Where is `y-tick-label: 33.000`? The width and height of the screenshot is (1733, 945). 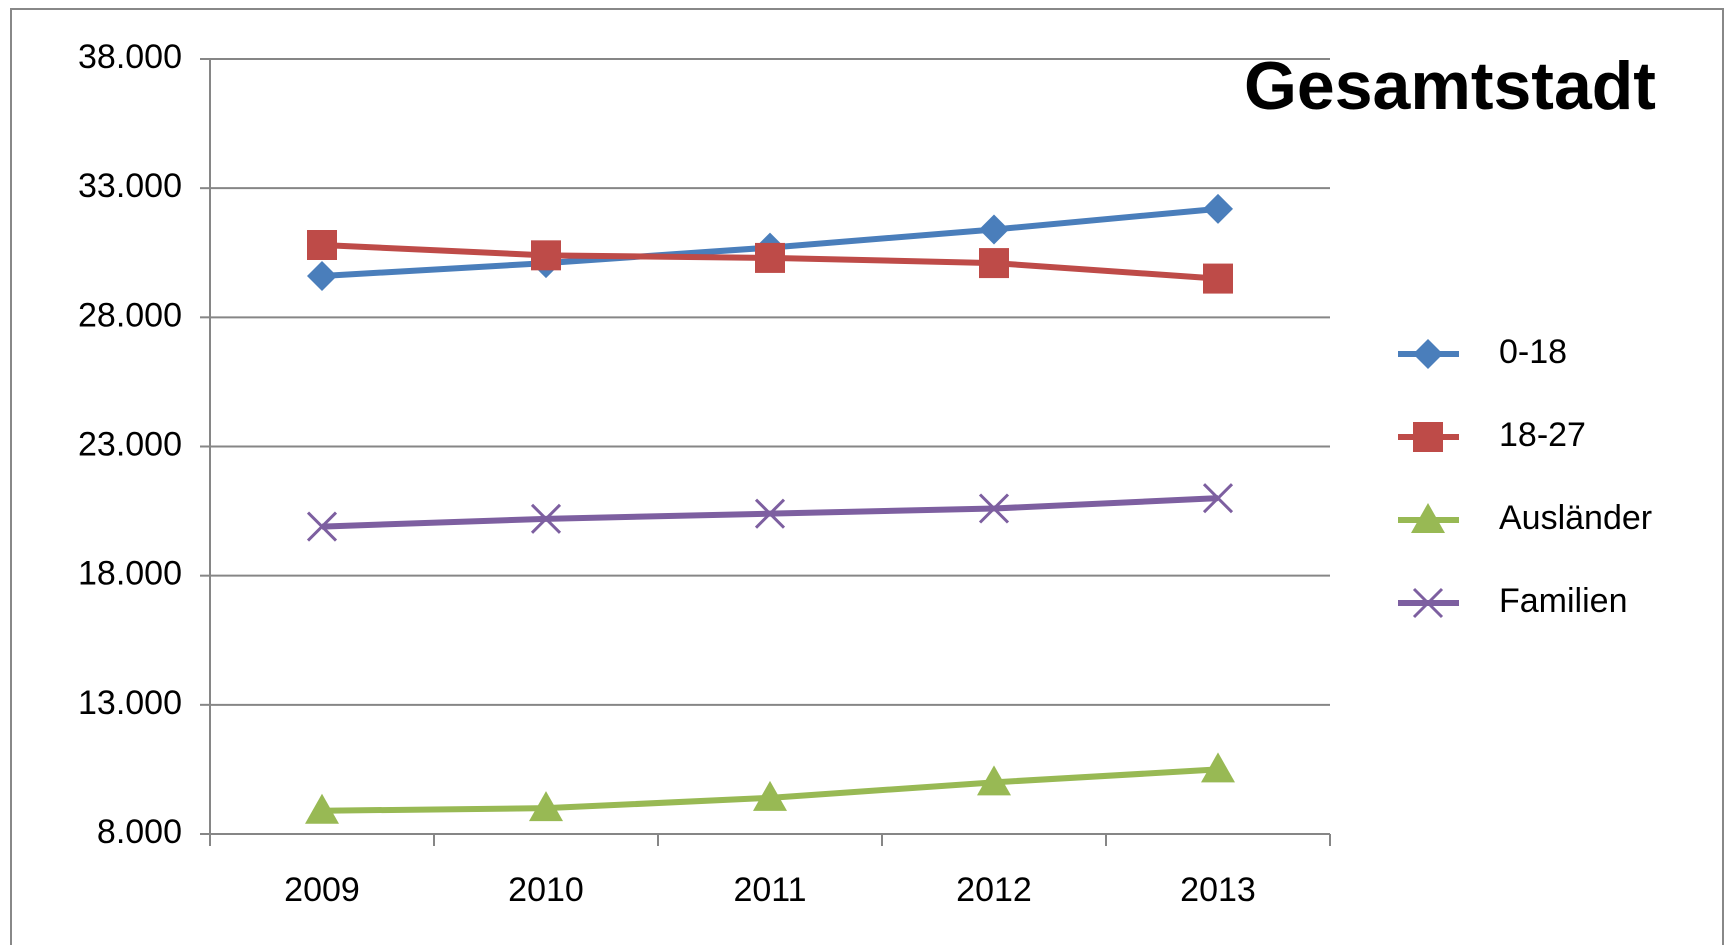
y-tick-label: 33.000 is located at coordinates (130, 186).